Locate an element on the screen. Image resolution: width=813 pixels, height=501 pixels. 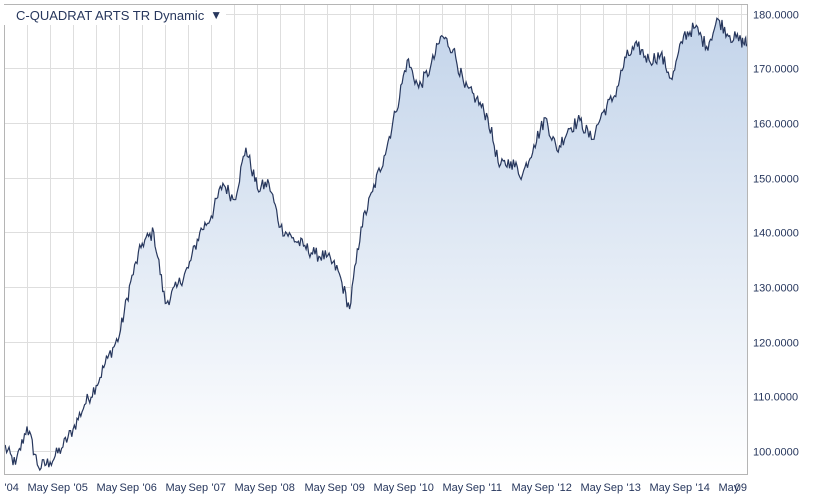
x-tick-label: '07 is located at coordinates (219, 488).